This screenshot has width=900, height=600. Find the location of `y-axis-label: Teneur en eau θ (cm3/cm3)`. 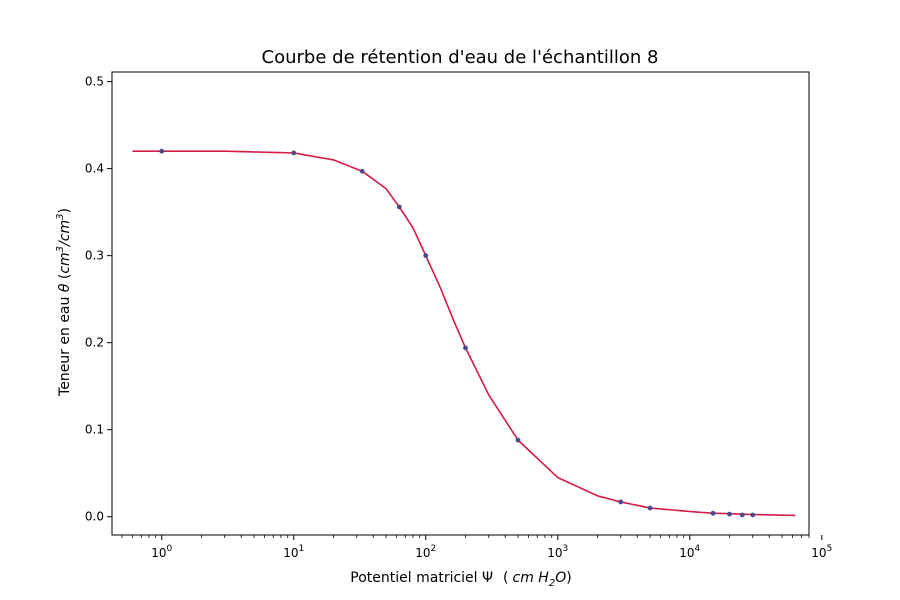

y-axis-label: Teneur en eau θ (cm3/cm3) is located at coordinates (64, 302).